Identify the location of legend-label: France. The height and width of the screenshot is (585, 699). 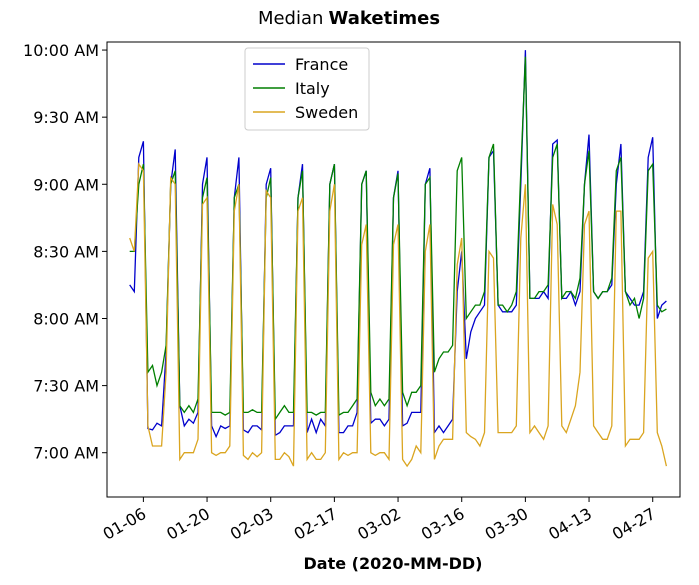
(321, 64).